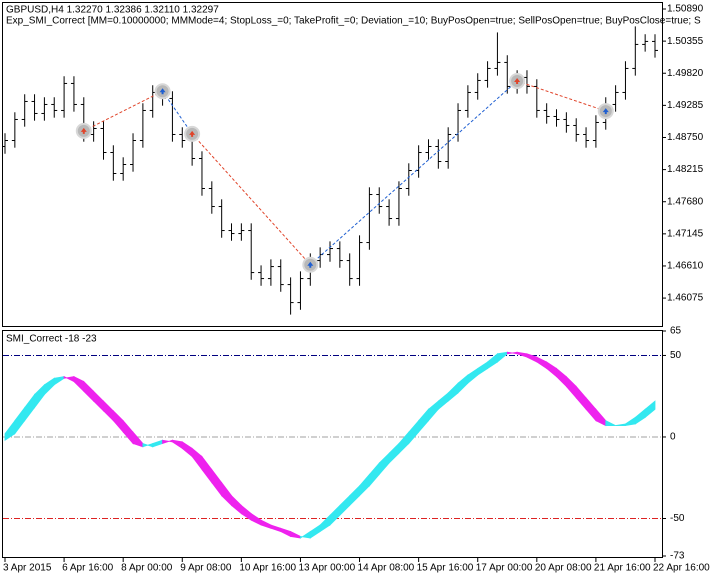 The height and width of the screenshot is (578, 717). What do you see at coordinates (445, 568) in the screenshot?
I see `x-tick-label: 15 Apr 16:00` at bounding box center [445, 568].